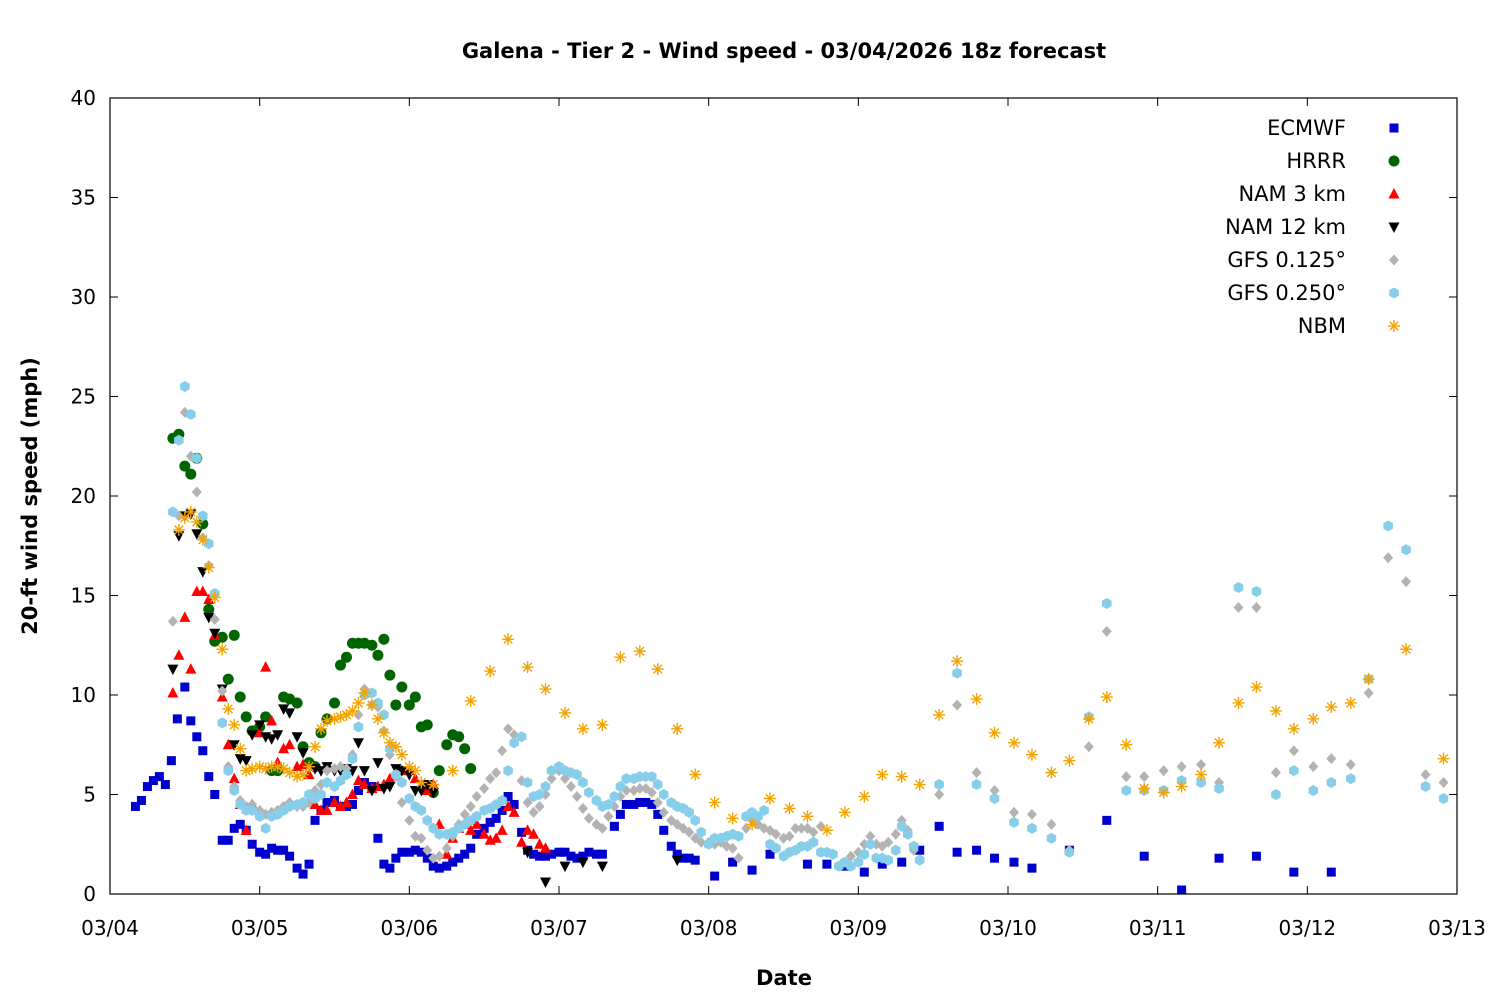  I want to click on y-tick-label: 5, so click(89, 795).